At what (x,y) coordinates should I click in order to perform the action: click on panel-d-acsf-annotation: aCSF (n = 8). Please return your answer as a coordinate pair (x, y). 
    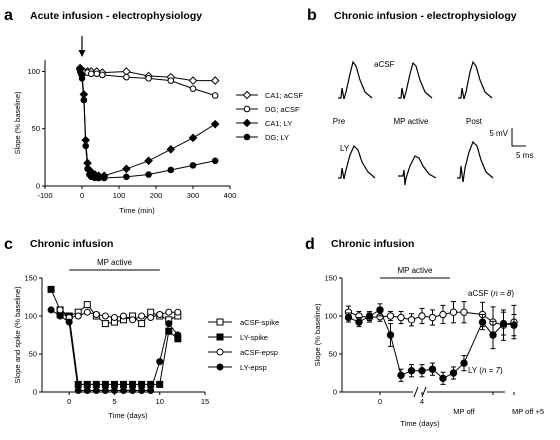
    Looking at the image, I should click on (491, 293).